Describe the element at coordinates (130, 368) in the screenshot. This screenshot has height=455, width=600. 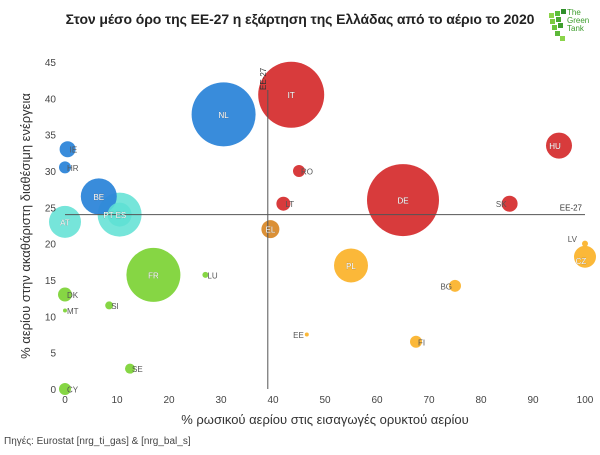
I see `bubble-se` at that location.